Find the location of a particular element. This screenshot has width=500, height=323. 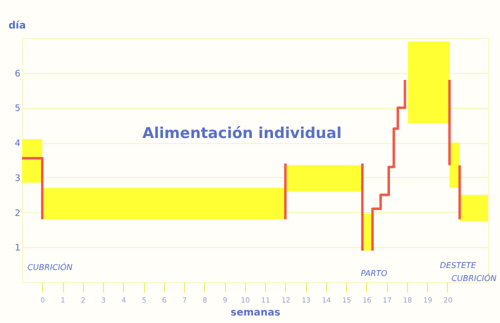

y-tick-label: 4 is located at coordinates (17, 144).